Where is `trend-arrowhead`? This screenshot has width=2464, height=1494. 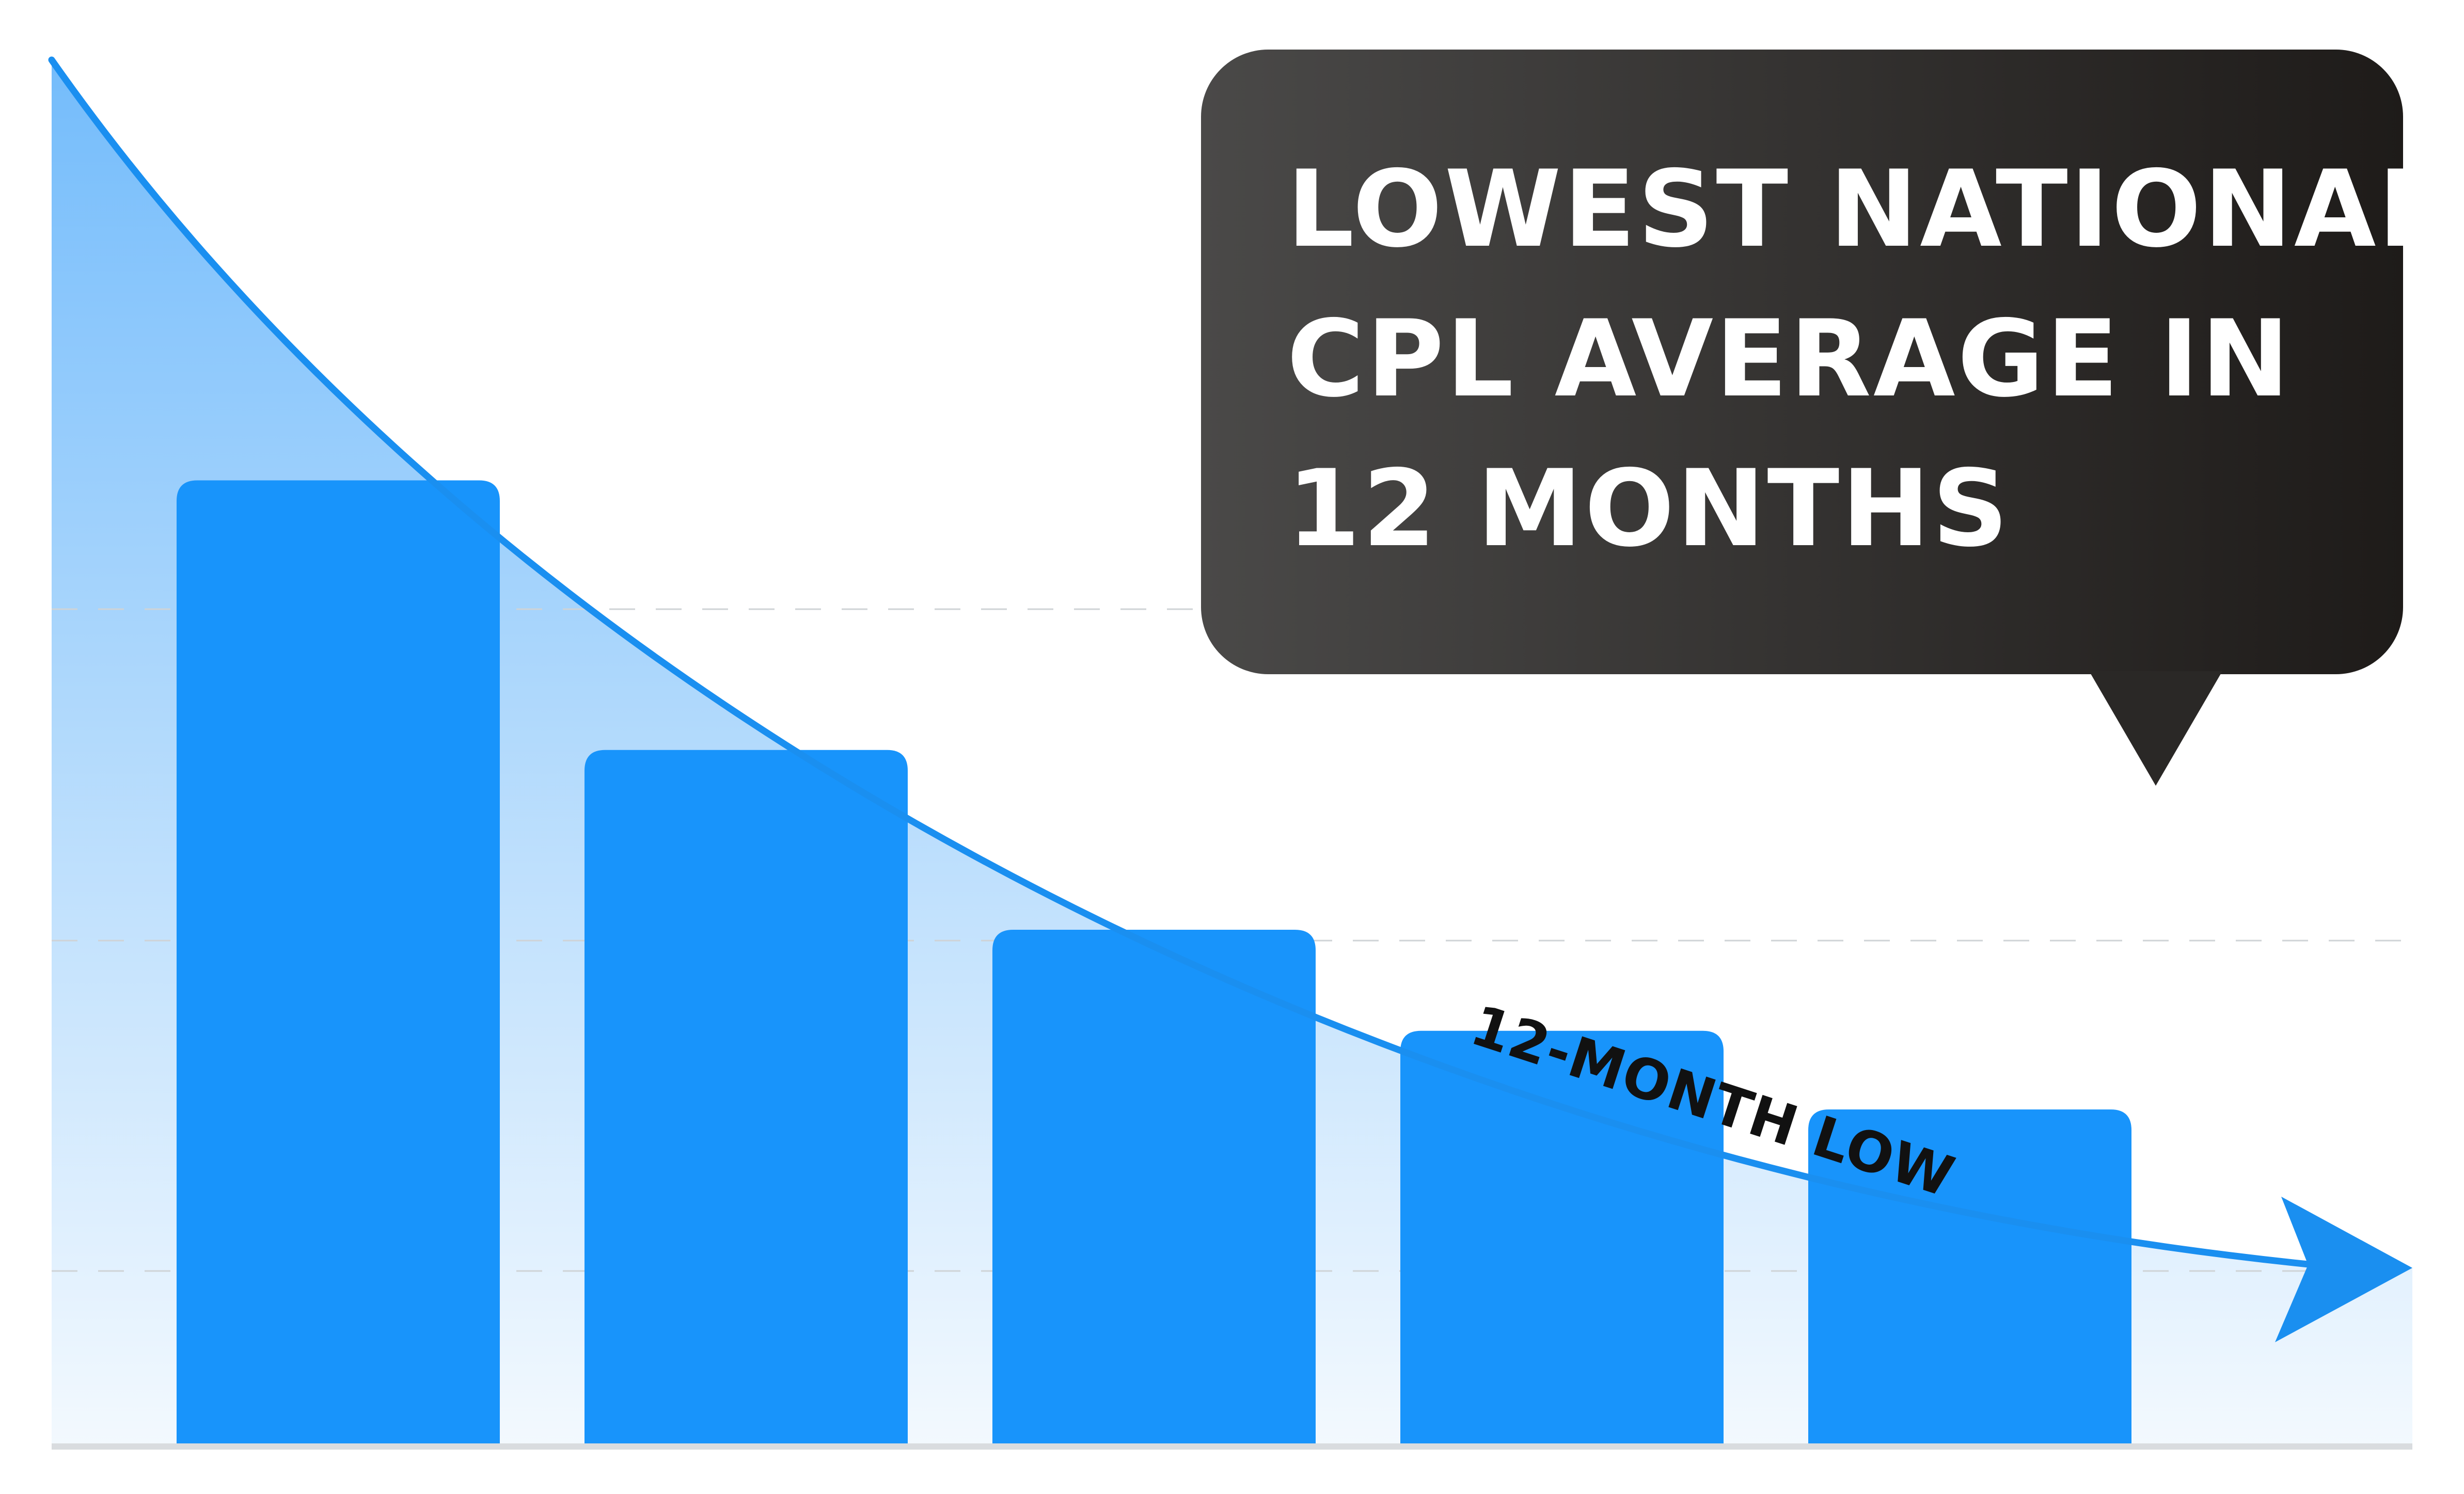
trend-arrowhead is located at coordinates (2343, 1269).